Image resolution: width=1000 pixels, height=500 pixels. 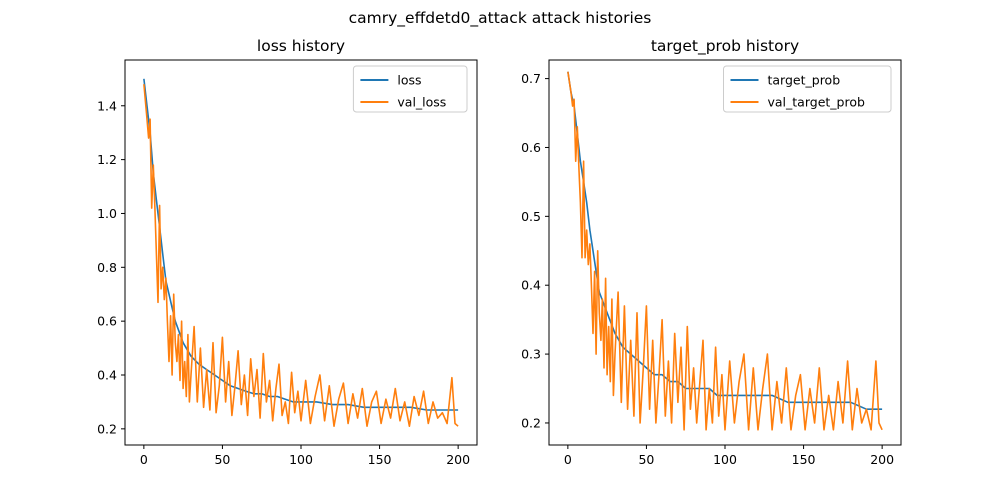 I want to click on y-tick-label: 0.8, so click(x=107, y=267).